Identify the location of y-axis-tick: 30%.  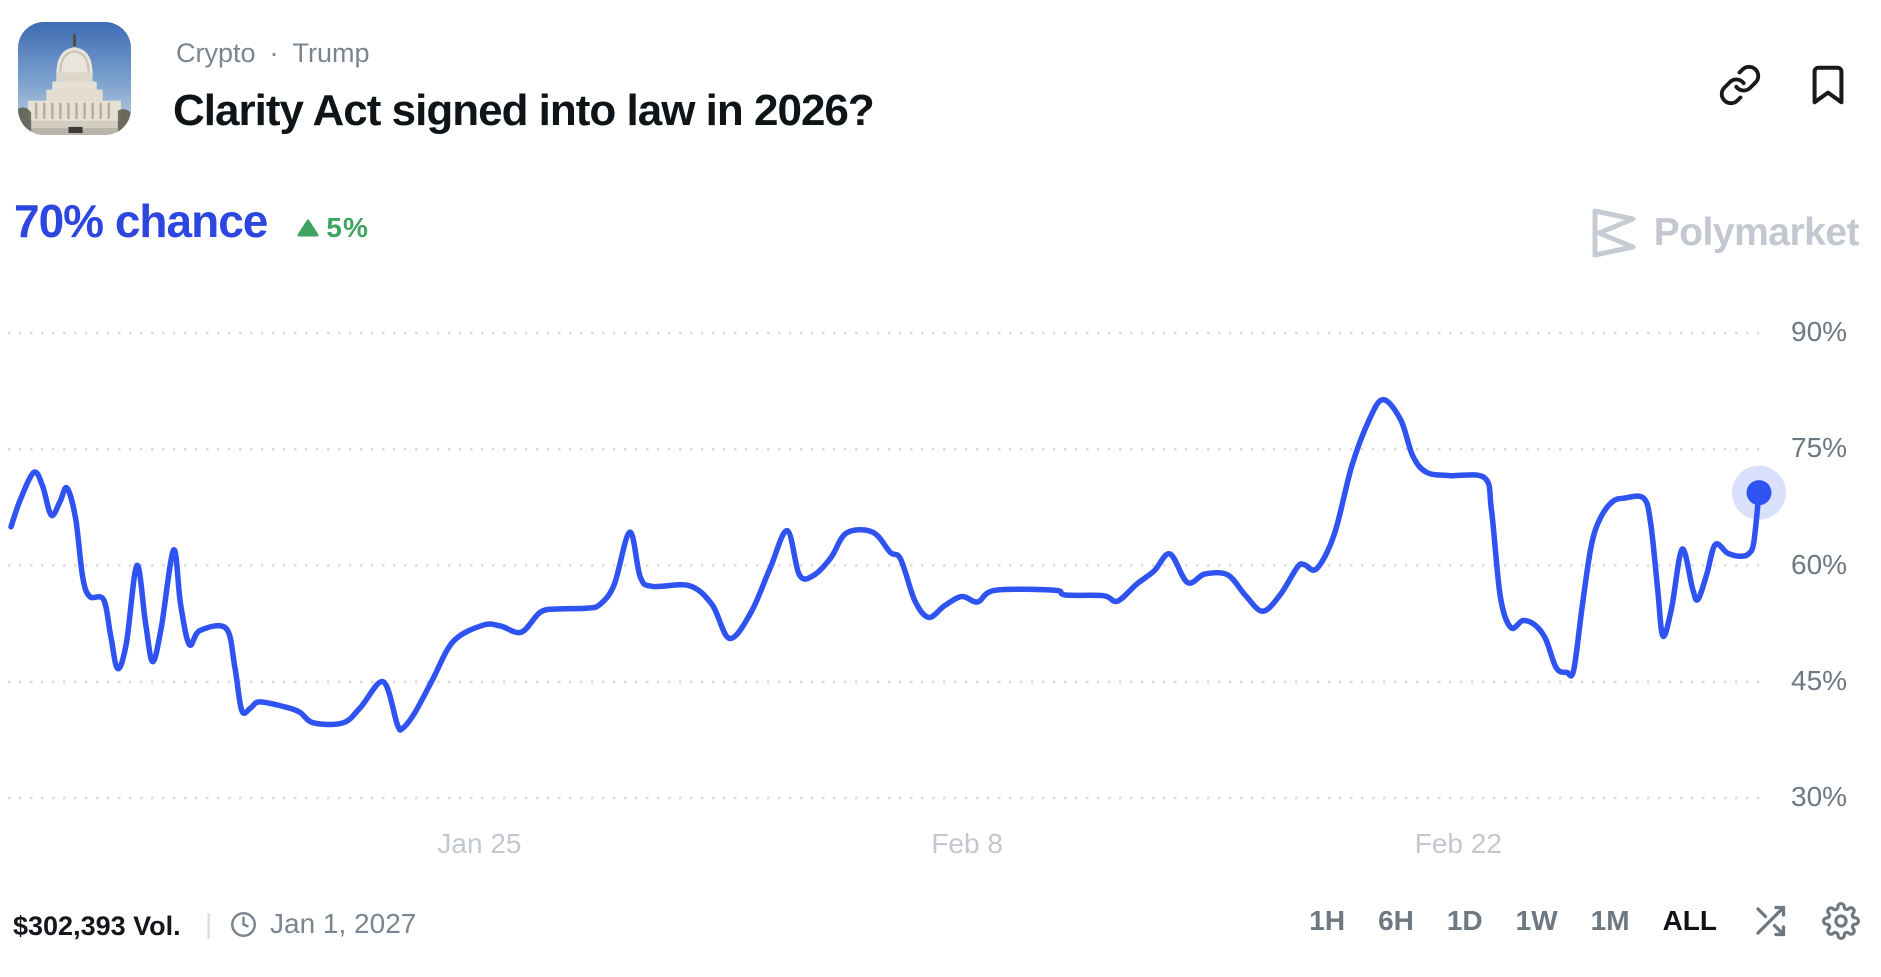
(1819, 796).